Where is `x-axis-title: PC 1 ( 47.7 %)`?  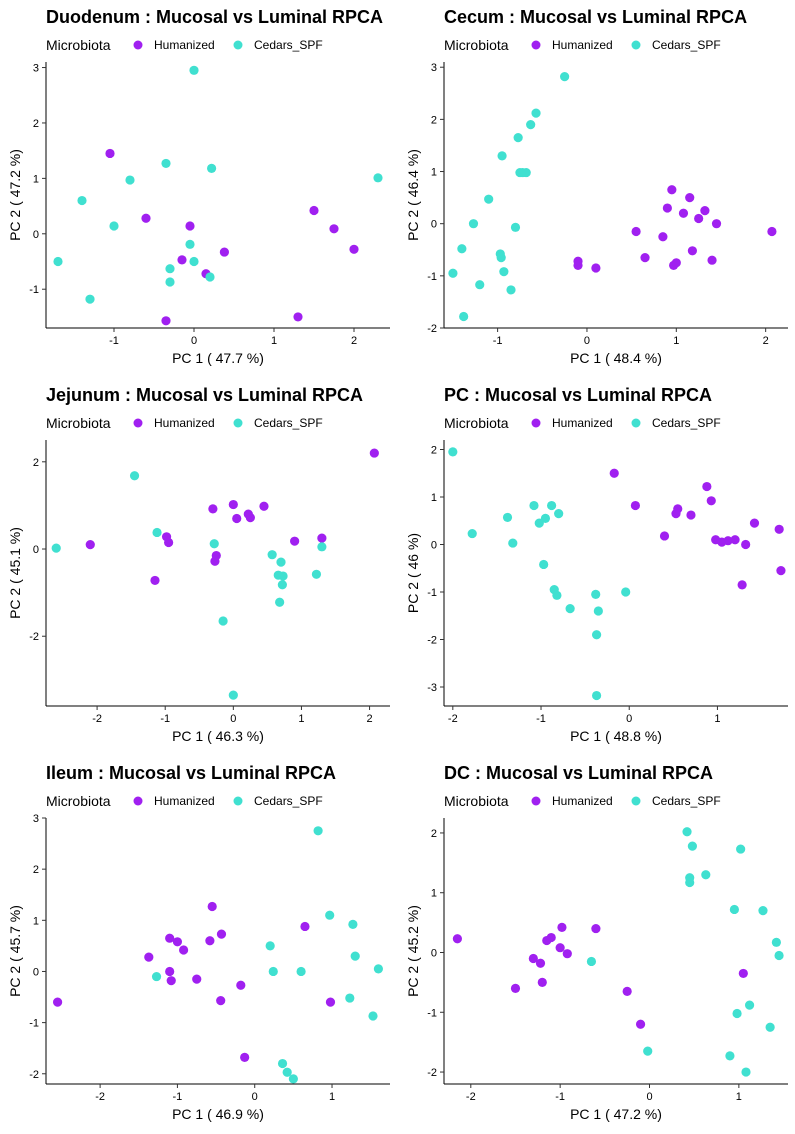
x-axis-title: PC 1 ( 47.7 %) is located at coordinates (218, 358).